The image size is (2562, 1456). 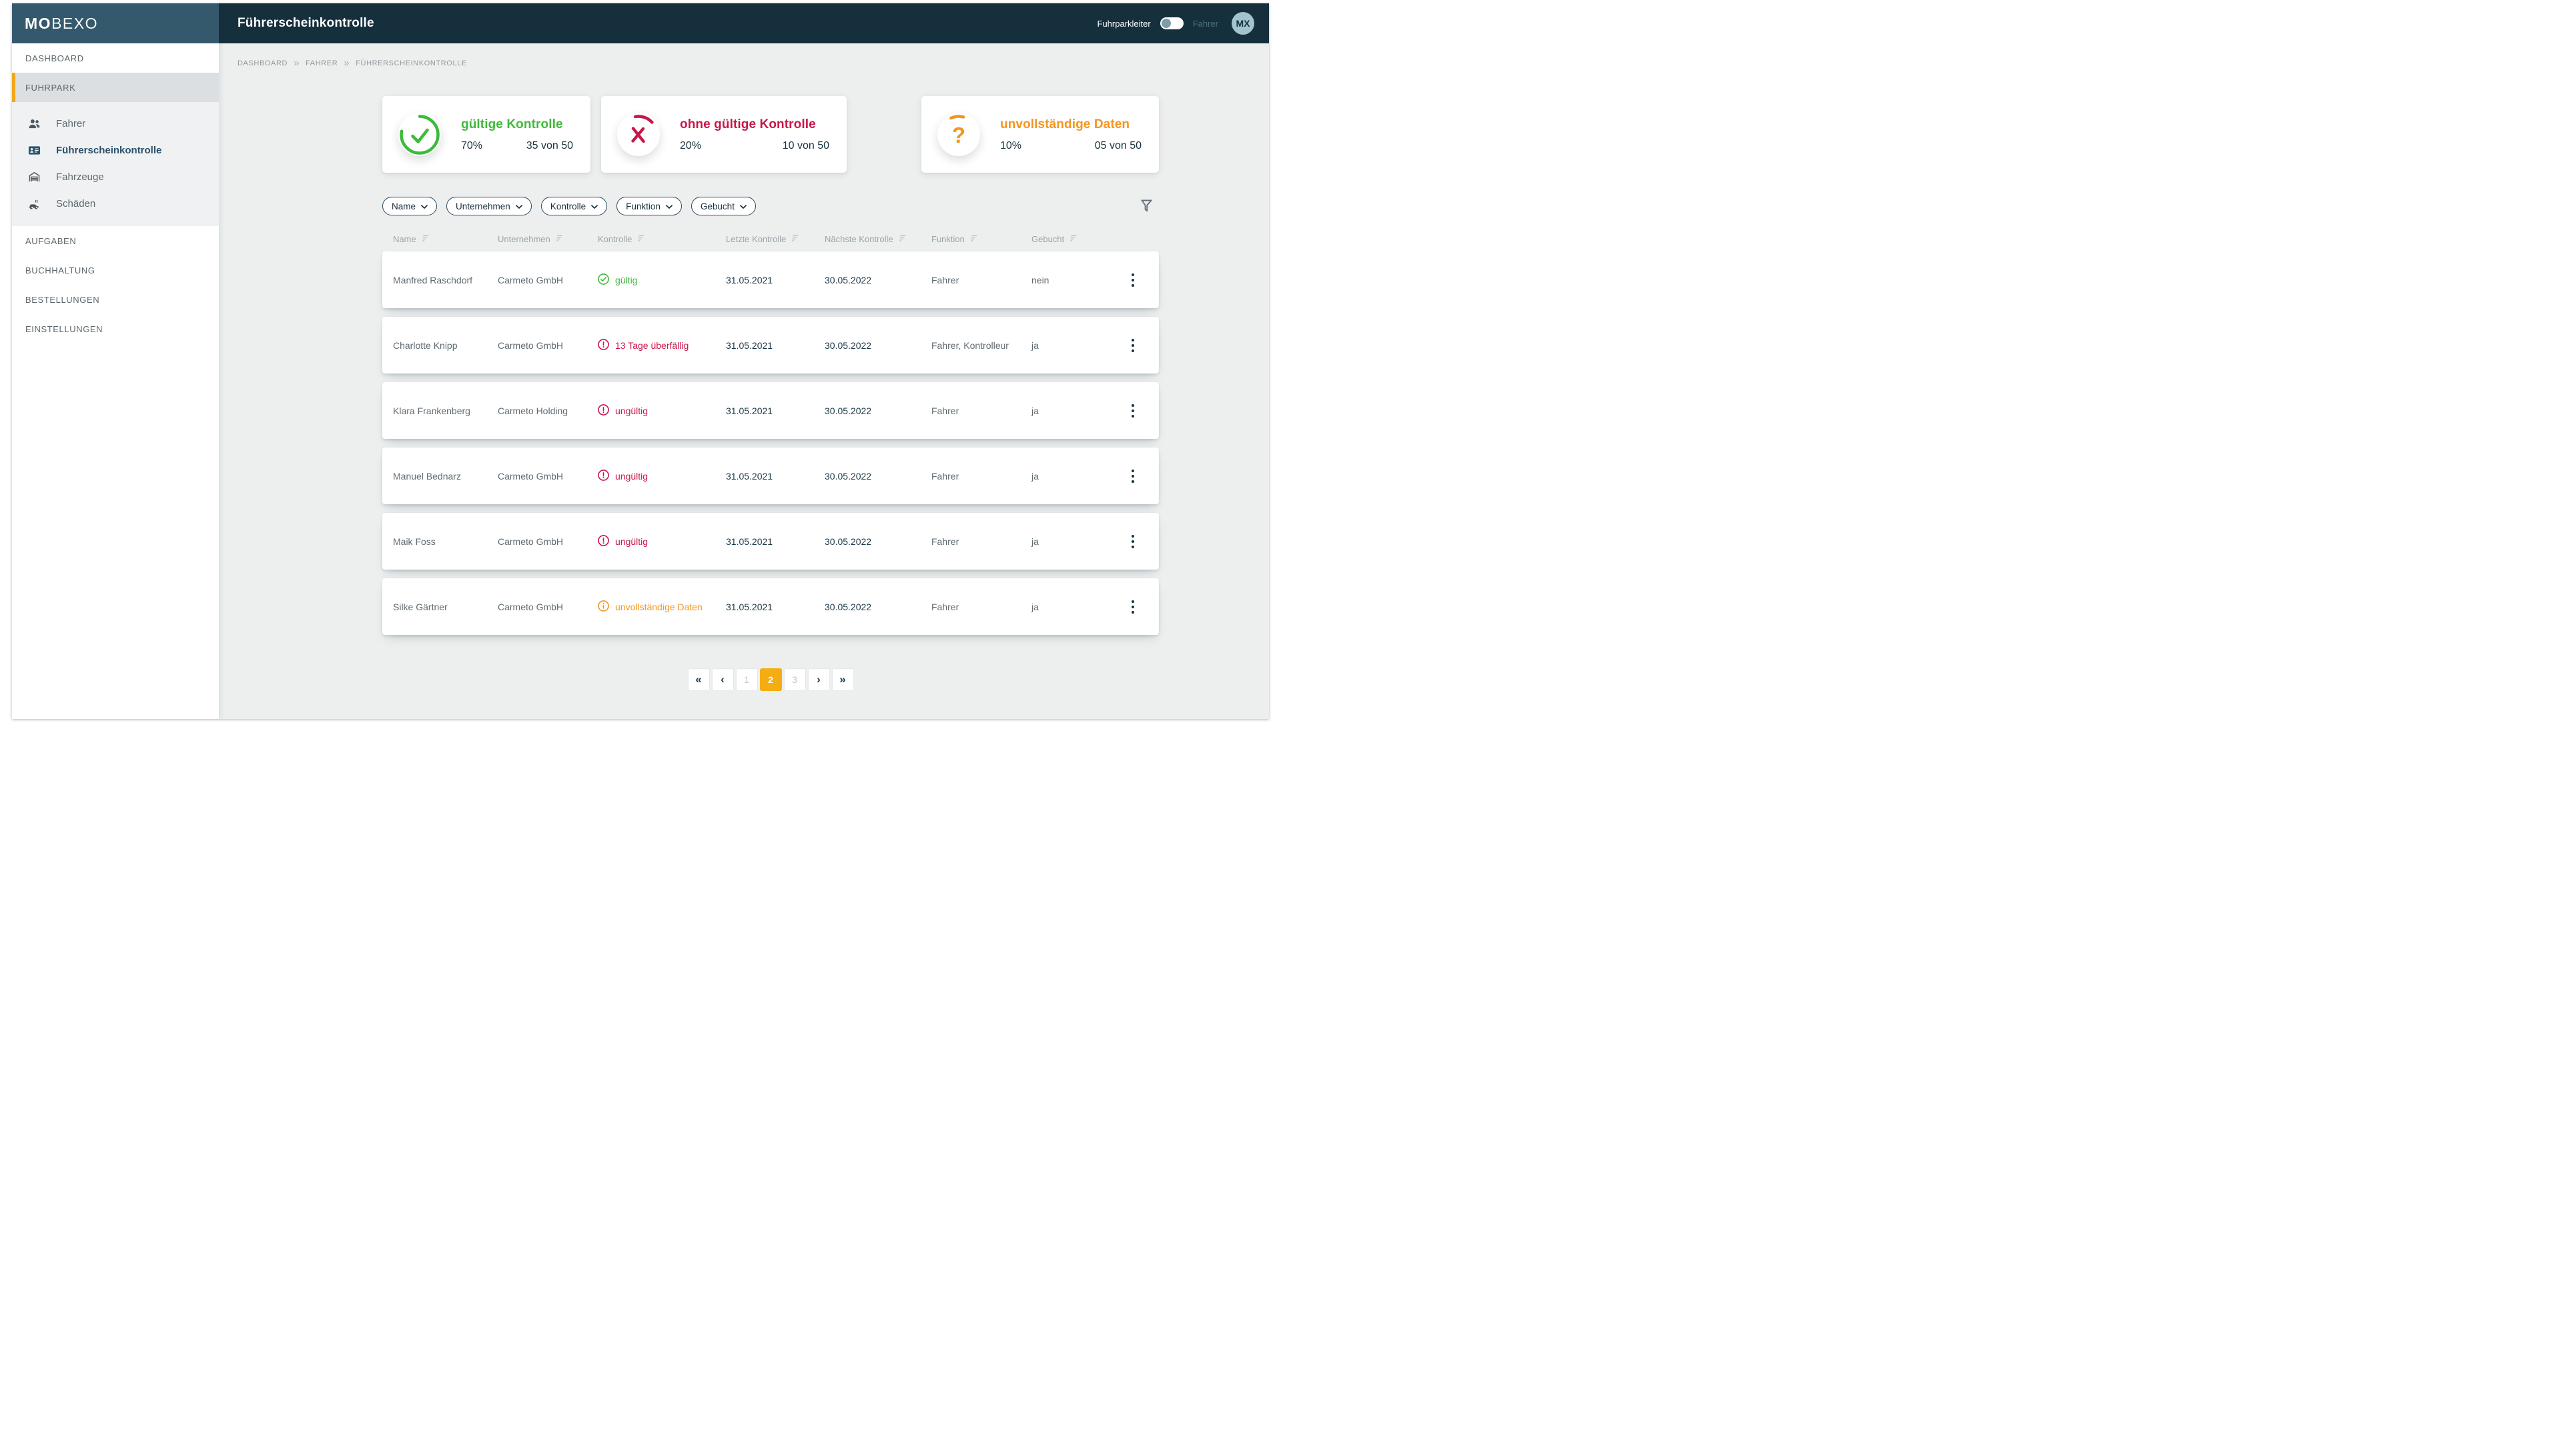 I want to click on page-button-3: 3, so click(x=795, y=679).